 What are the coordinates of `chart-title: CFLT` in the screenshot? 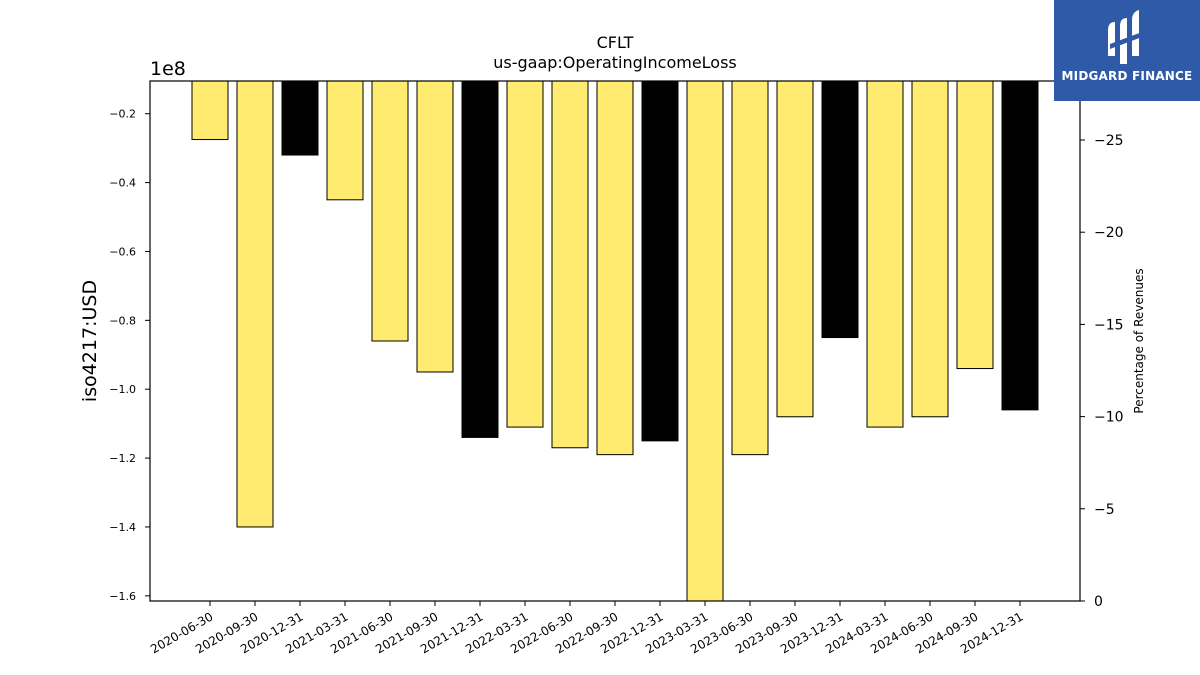 It's located at (615, 42).